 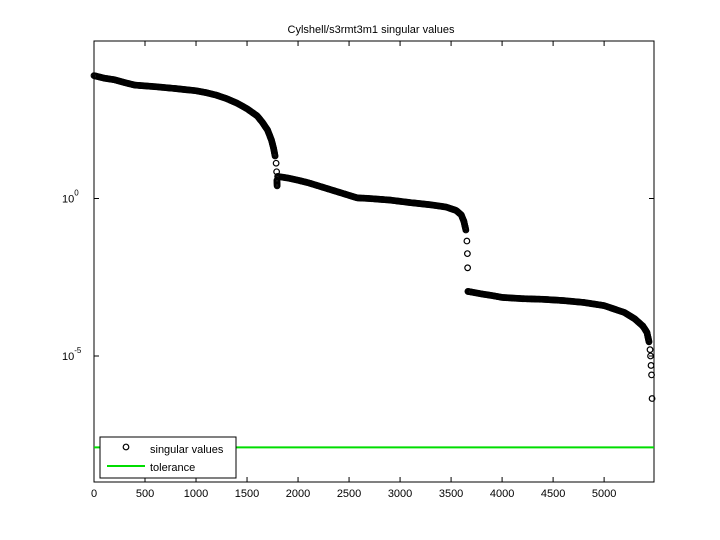 What do you see at coordinates (451, 494) in the screenshot?
I see `x-tick-label: 3500` at bounding box center [451, 494].